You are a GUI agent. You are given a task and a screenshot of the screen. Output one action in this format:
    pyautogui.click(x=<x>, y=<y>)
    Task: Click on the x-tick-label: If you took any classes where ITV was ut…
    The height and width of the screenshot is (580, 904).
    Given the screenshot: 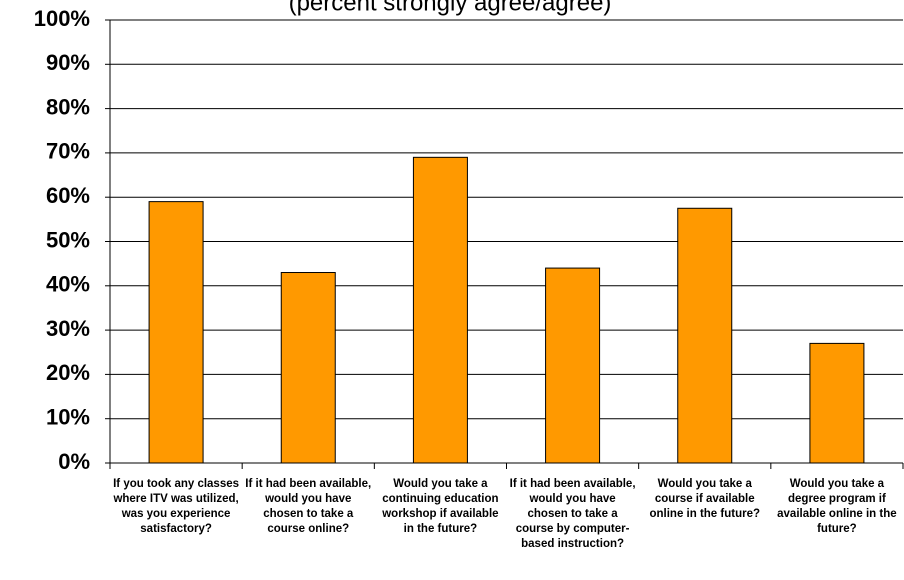 What is the action you would take?
    pyautogui.click(x=176, y=506)
    